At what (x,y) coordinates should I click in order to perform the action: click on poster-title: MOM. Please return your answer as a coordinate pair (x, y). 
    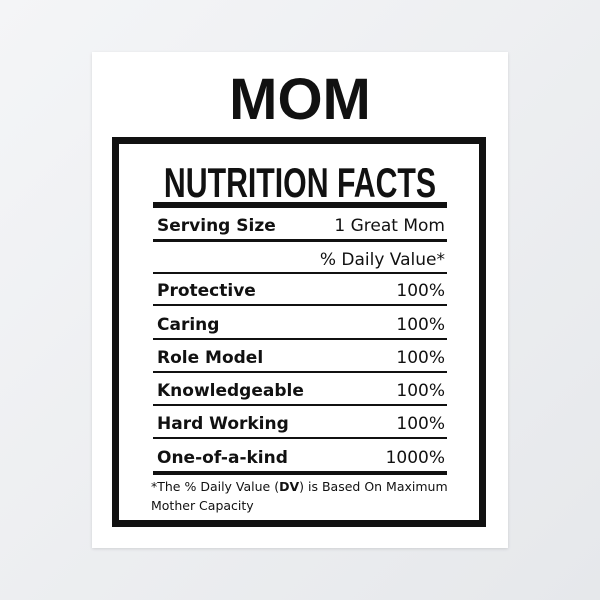
    Looking at the image, I should click on (300, 99).